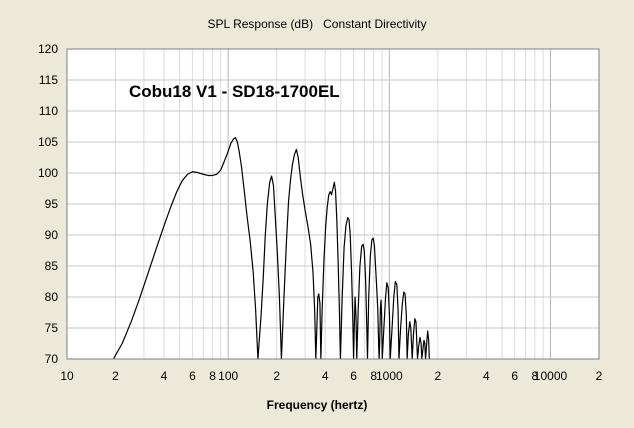 Image resolution: width=634 pixels, height=428 pixels. I want to click on x-tick-label: 100, so click(228, 376).